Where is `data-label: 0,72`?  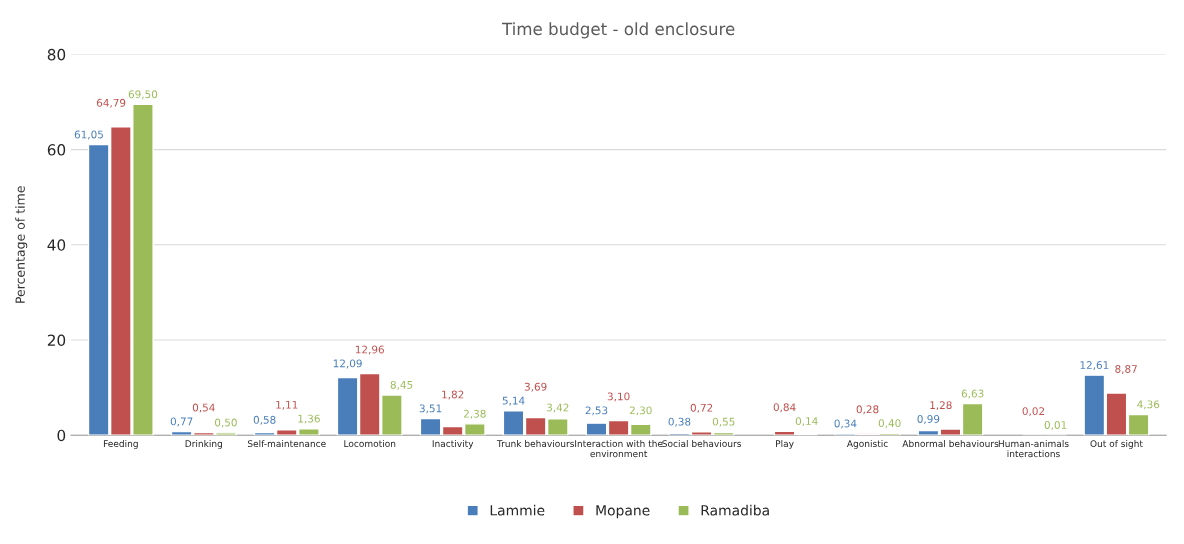
data-label: 0,72 is located at coordinates (701, 408).